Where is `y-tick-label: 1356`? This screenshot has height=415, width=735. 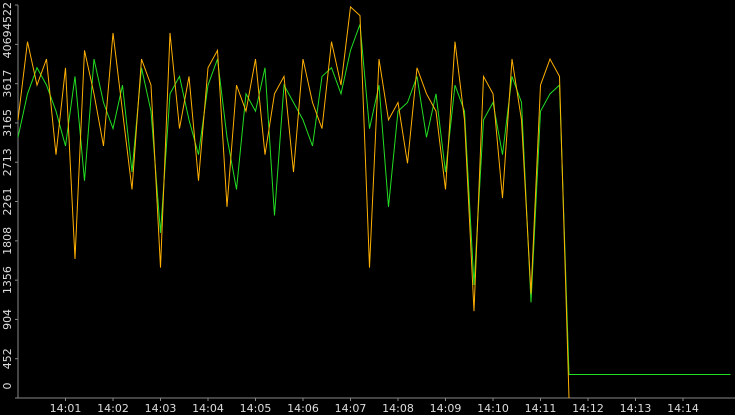 y-tick-label: 1356 is located at coordinates (7, 280).